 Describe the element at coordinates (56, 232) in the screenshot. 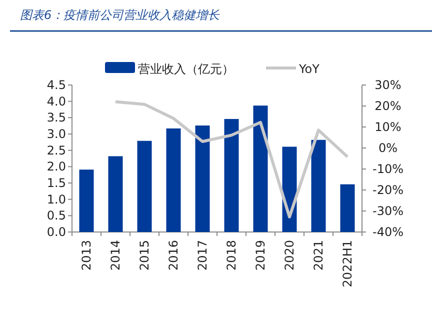

I see `y-tick-label: 0.0` at that location.